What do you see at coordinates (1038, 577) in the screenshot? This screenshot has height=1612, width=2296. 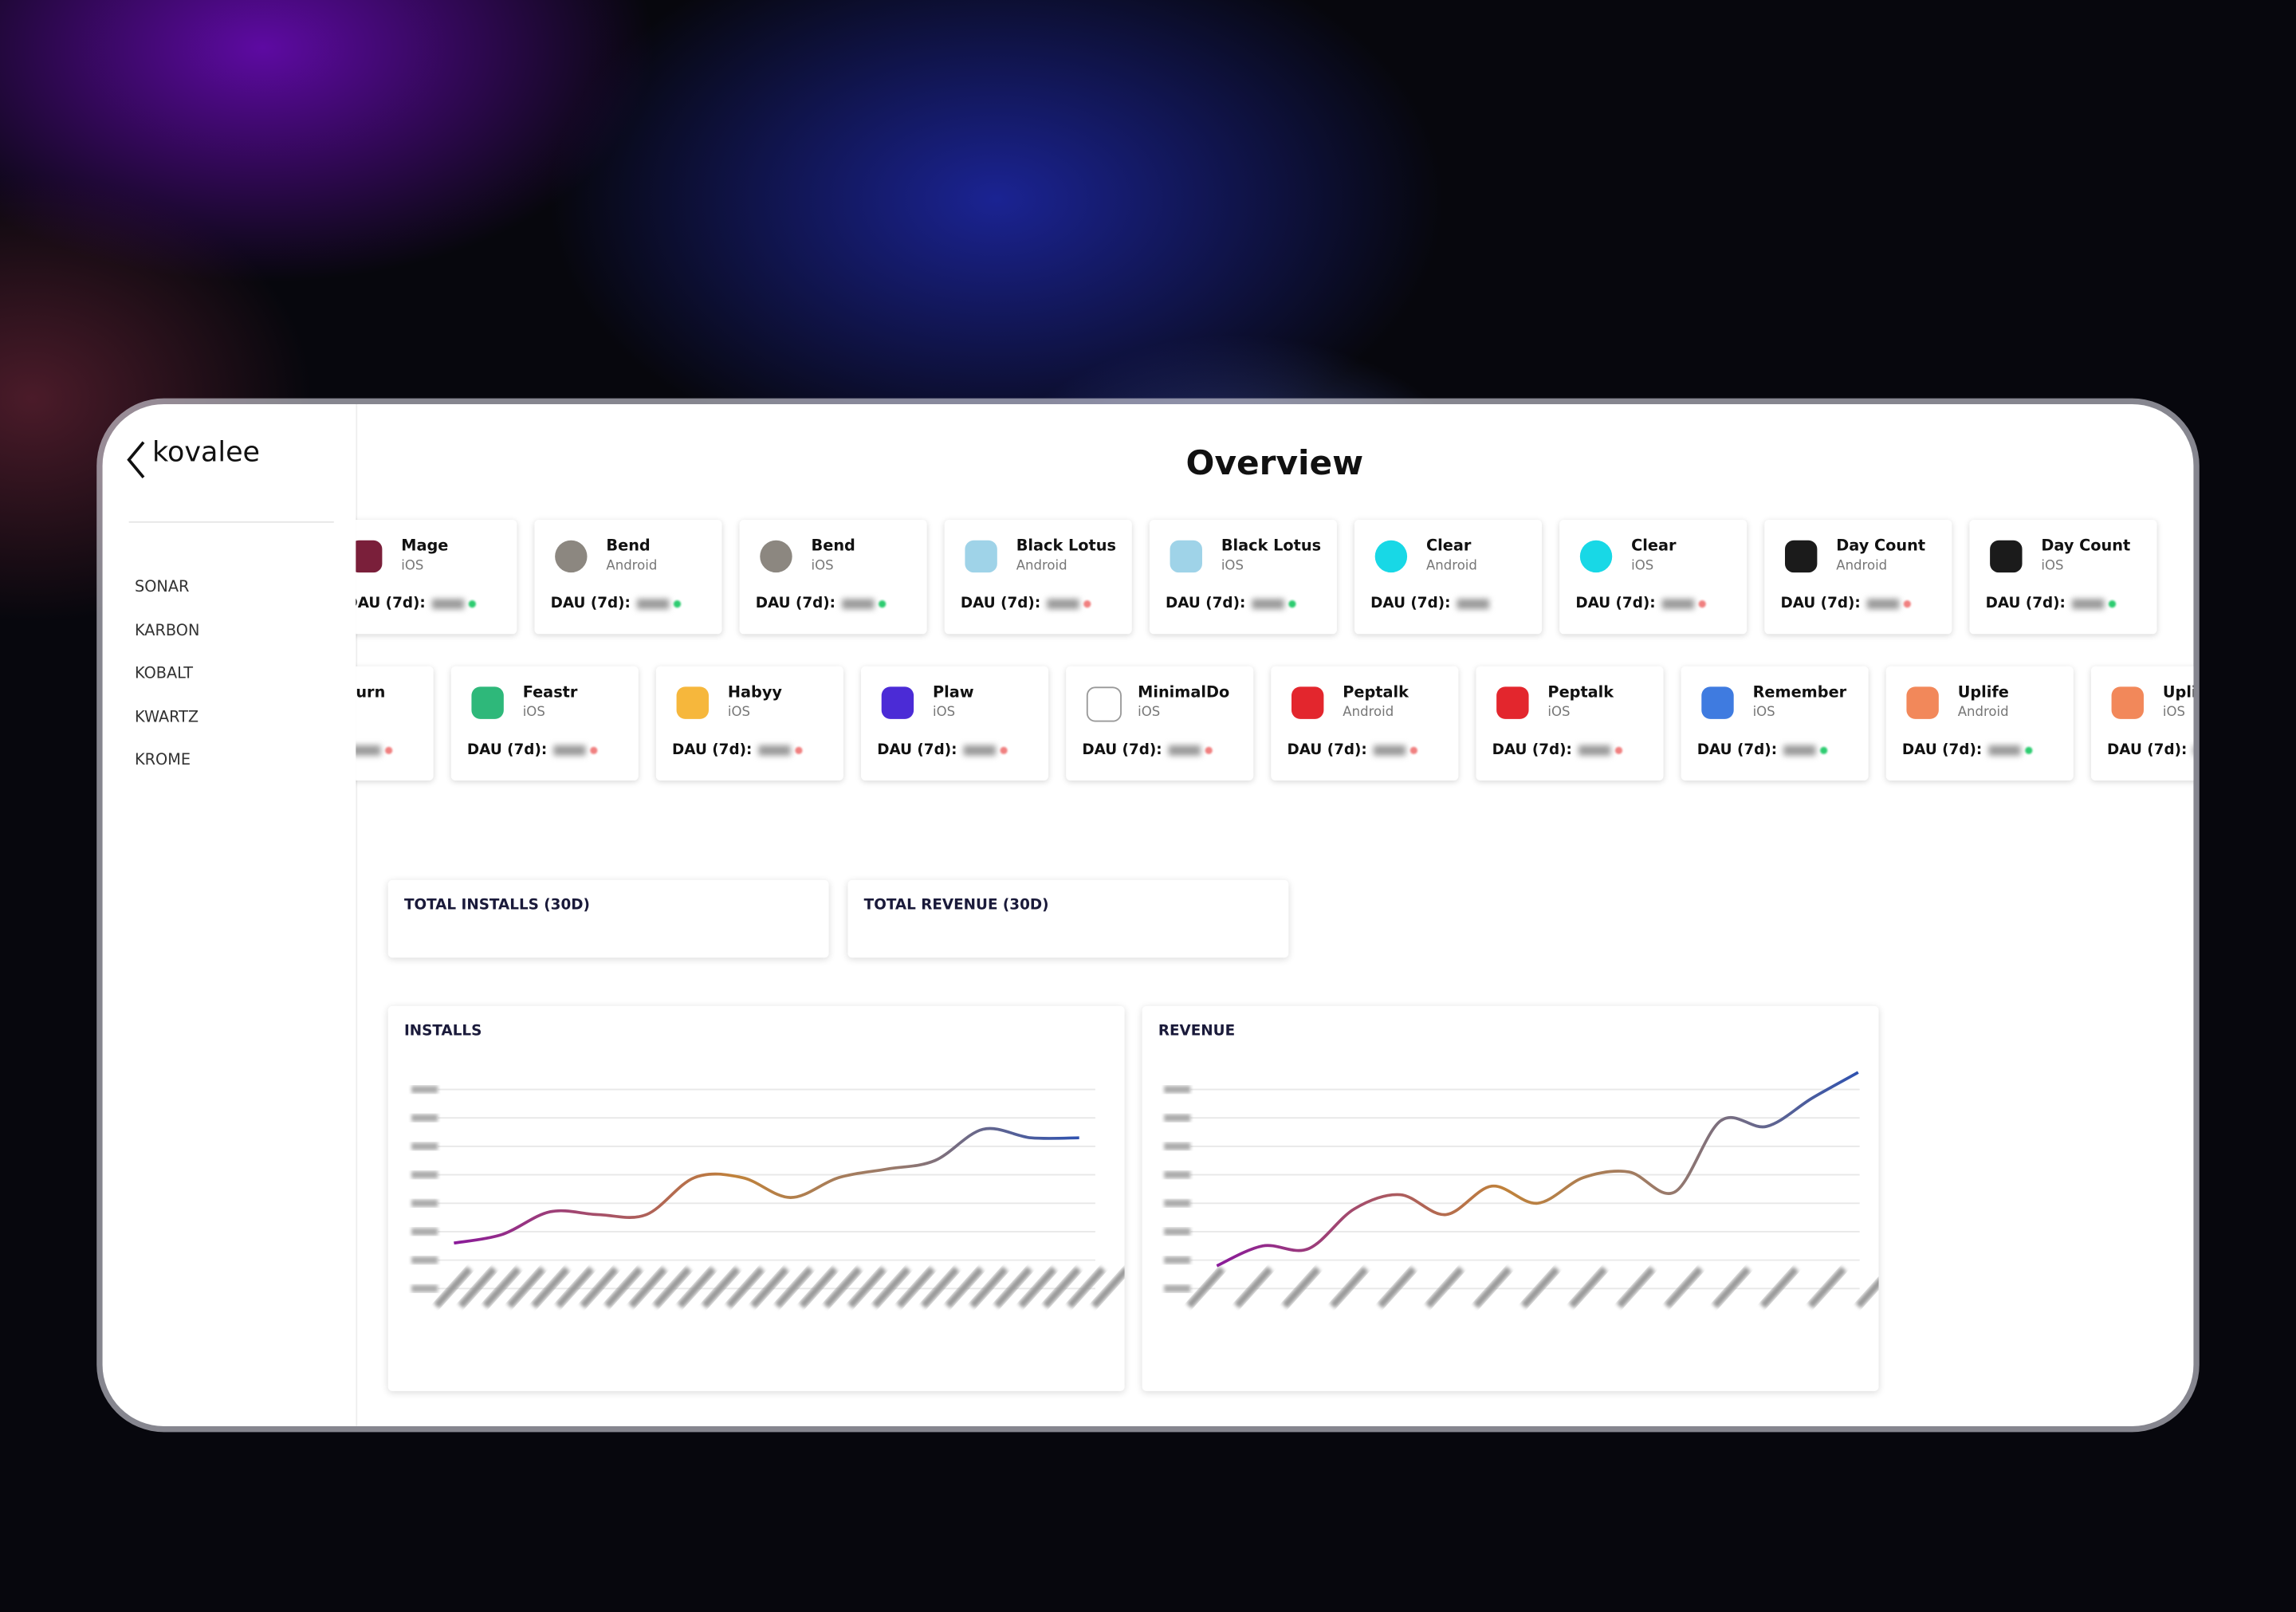 I see `app-card: Black Lotus Android DAU (7d):` at bounding box center [1038, 577].